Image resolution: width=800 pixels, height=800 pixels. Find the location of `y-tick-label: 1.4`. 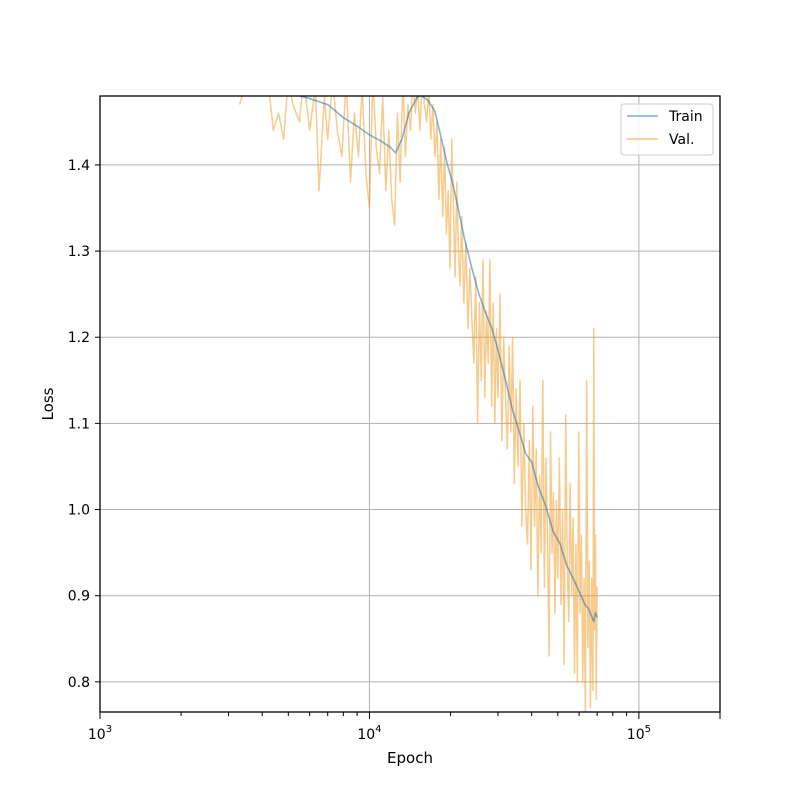

y-tick-label: 1.4 is located at coordinates (79, 166).